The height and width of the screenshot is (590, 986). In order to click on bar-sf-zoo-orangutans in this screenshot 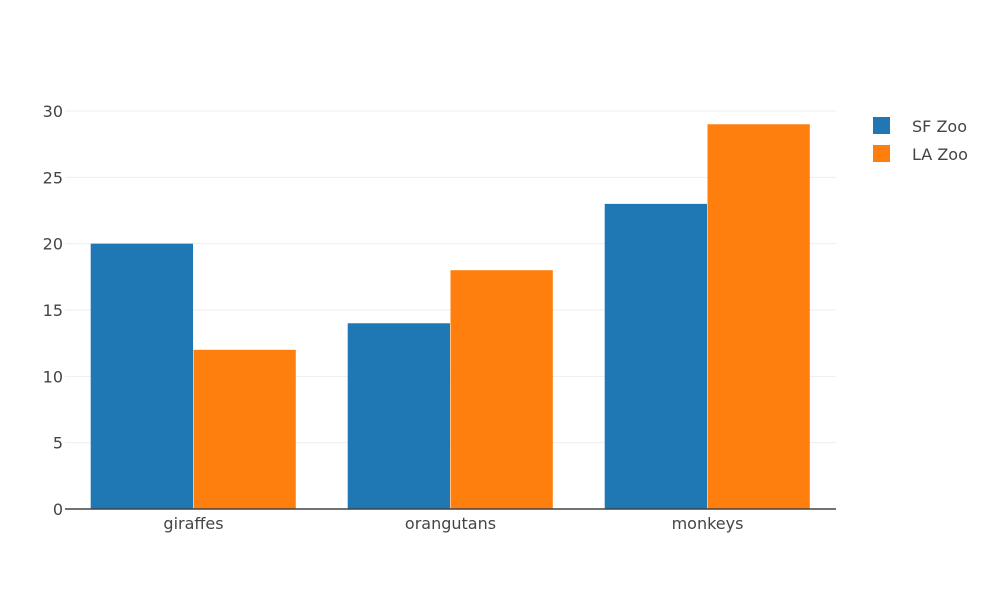, I will do `click(398, 416)`.